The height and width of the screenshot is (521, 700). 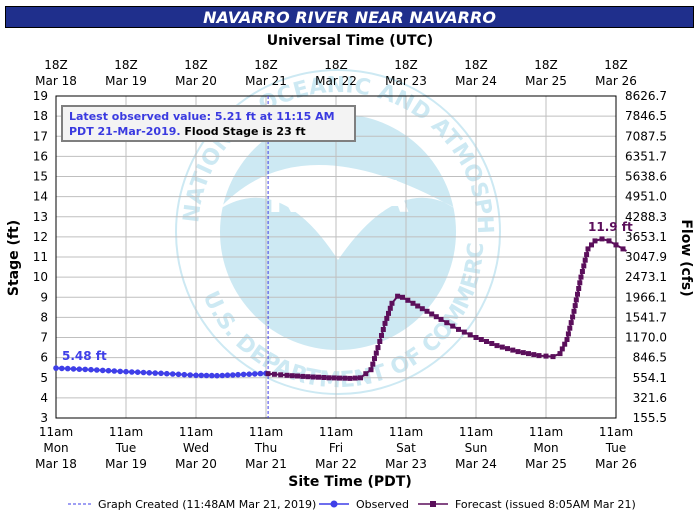 What do you see at coordinates (207, 504) in the screenshot?
I see `legend-created: Graph Created (11:48AM Mar 21, 2019)` at bounding box center [207, 504].